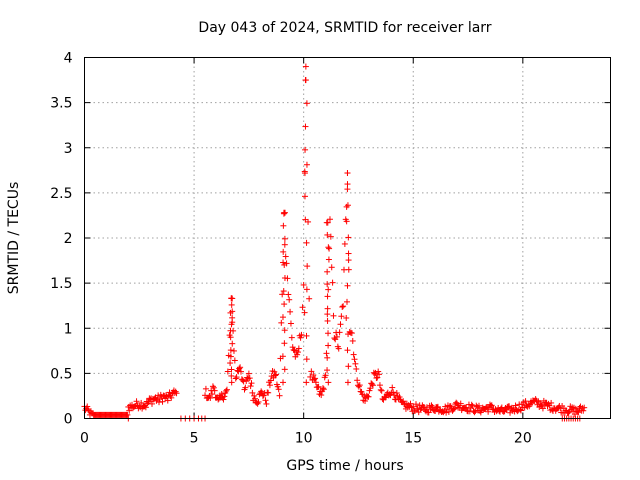 Image resolution: width=640 pixels, height=480 pixels. I want to click on y-tick-labels: 0 0.5 1 1.5 2 2.5 3 3.5 4, so click(61, 239).